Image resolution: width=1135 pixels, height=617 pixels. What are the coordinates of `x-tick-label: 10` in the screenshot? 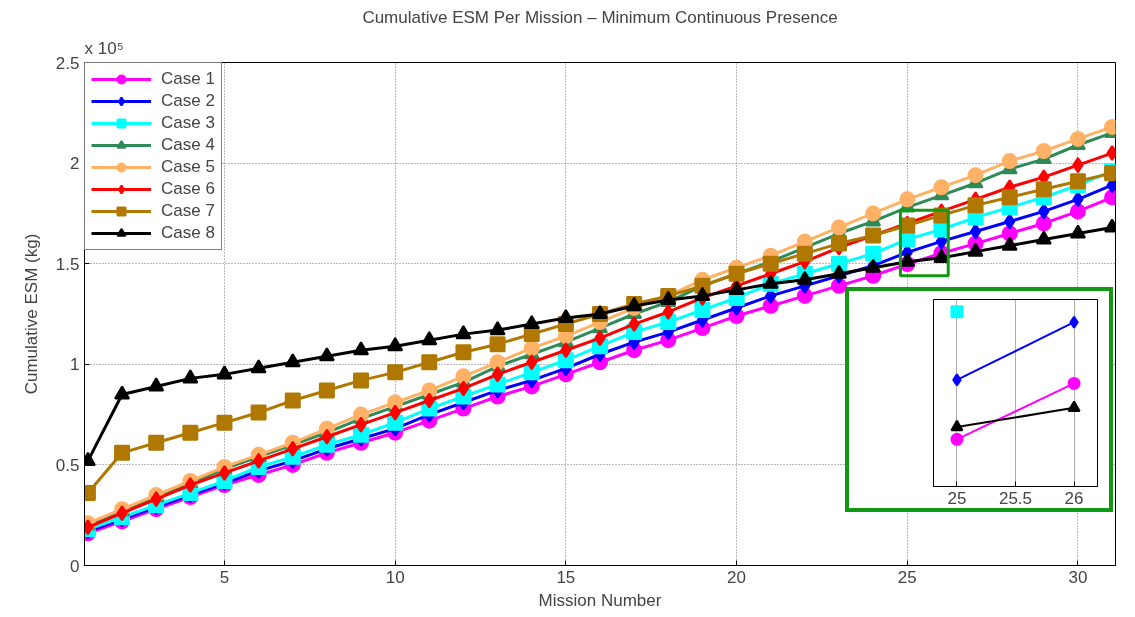 It's located at (395, 577).